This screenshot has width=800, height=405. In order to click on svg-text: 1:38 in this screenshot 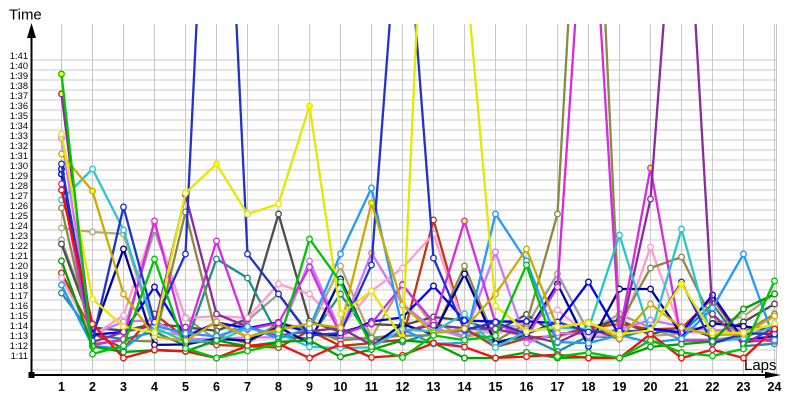, I will do `click(19, 86)`.